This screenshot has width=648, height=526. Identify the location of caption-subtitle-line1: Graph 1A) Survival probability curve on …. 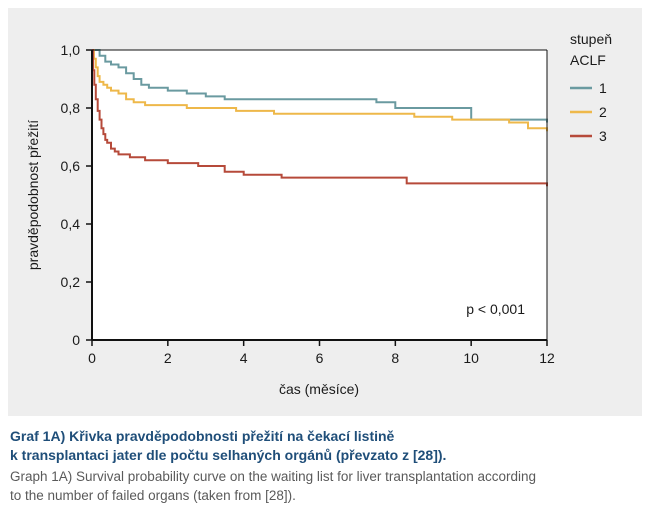
(273, 476).